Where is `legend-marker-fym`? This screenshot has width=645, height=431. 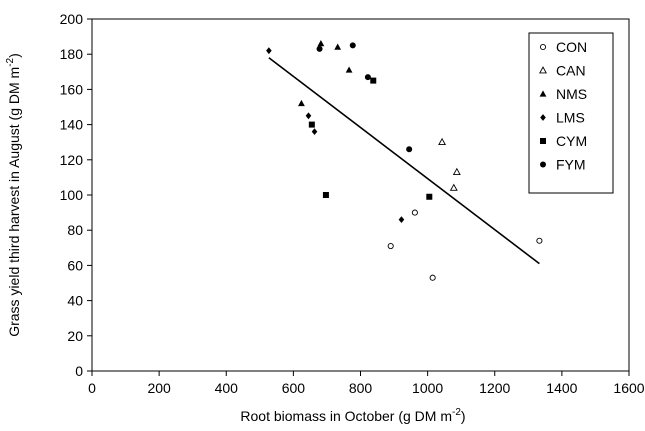
legend-marker-fym is located at coordinates (543, 164).